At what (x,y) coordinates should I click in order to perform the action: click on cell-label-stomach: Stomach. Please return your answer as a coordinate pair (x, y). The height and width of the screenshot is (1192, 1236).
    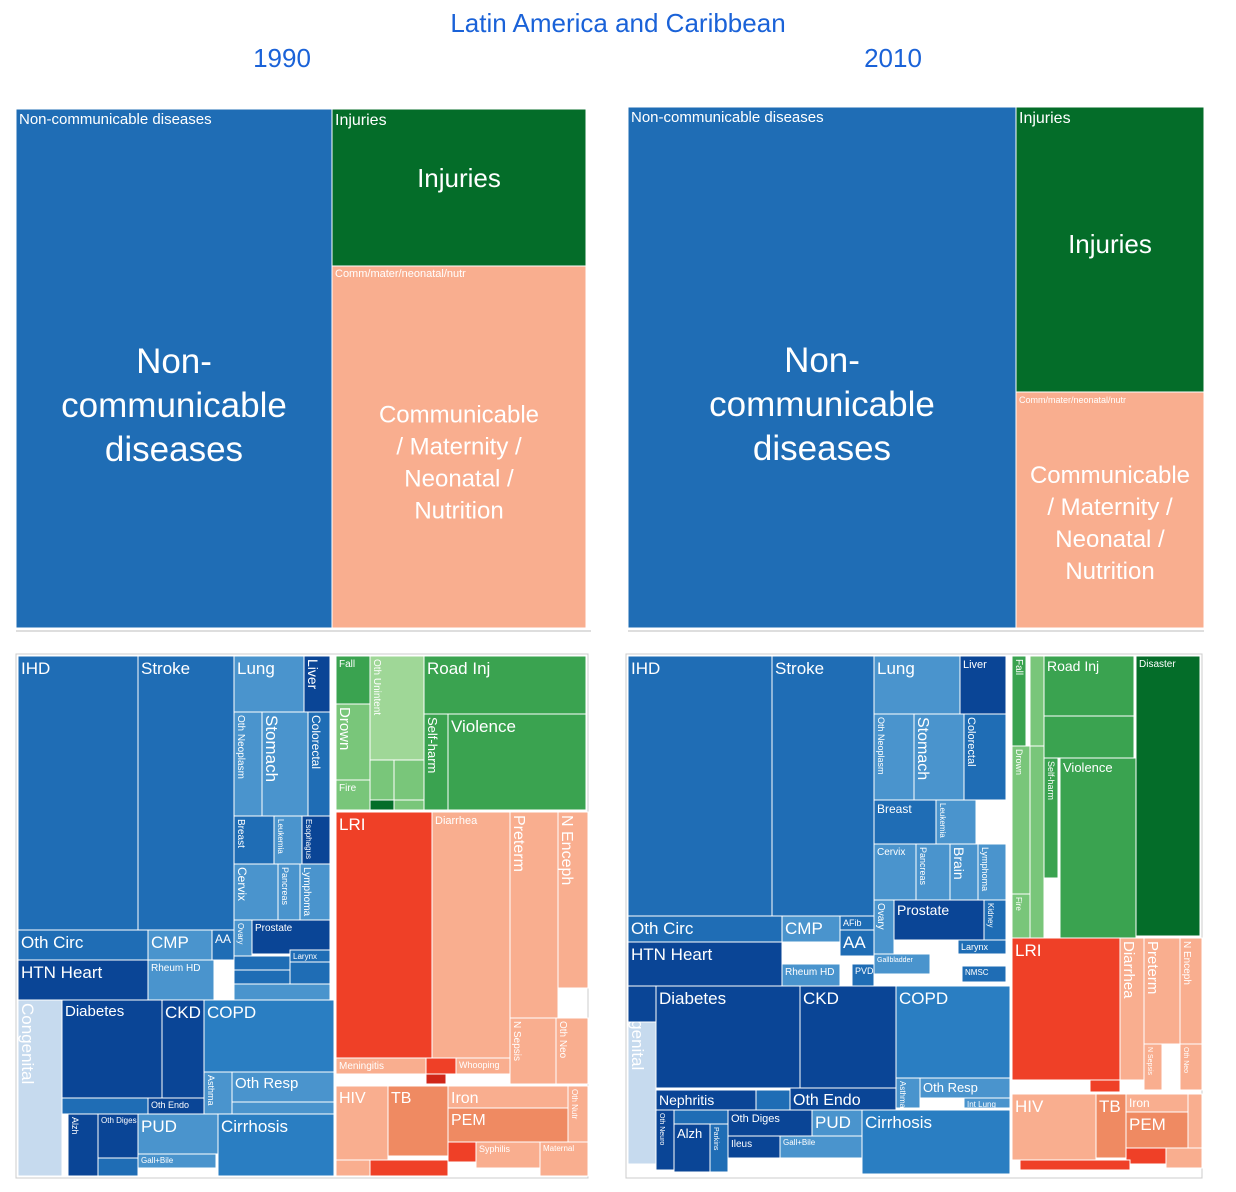
    Looking at the image, I should click on (271, 748).